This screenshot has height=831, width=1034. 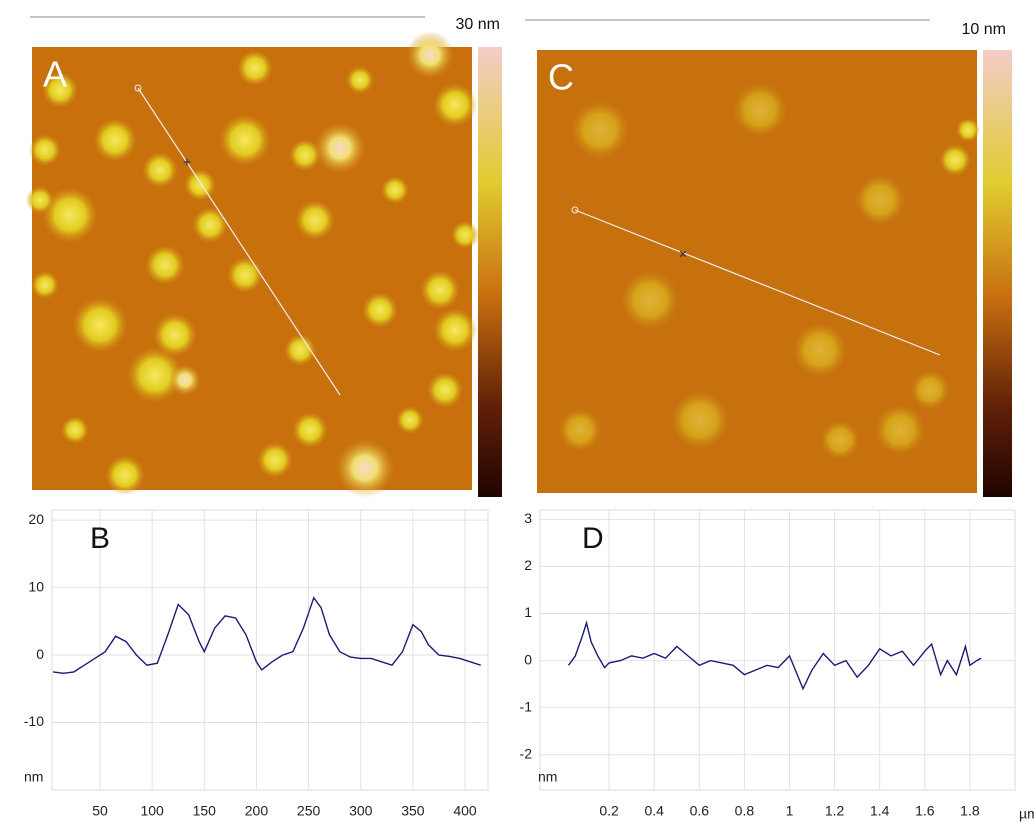 I want to click on y-tick-label: 3, so click(x=528, y=518).